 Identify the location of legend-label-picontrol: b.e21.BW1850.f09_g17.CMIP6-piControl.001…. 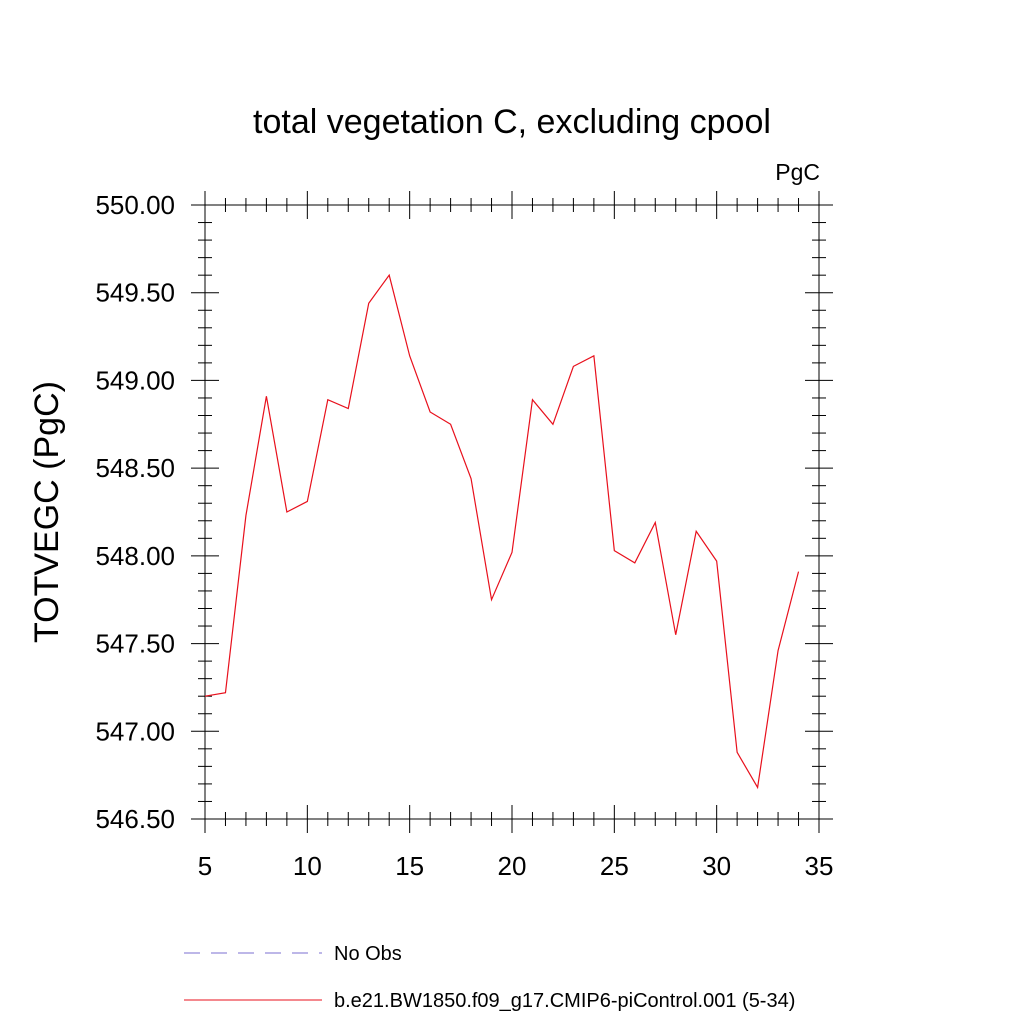
(564, 1001).